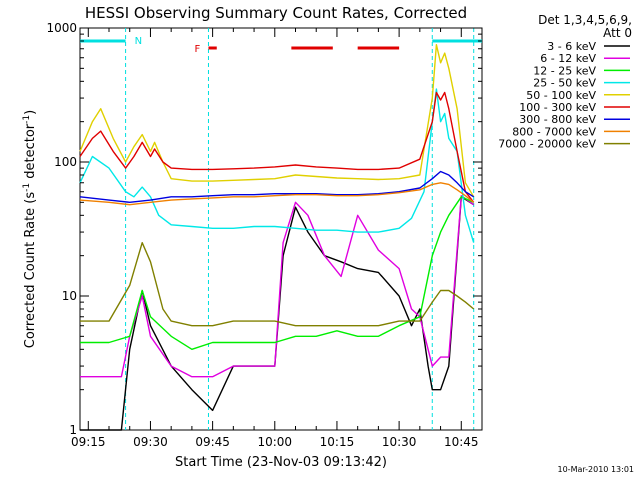  Describe the element at coordinates (564, 83) in the screenshot. I see `legend-label-4: 25 - 50 keV` at that location.